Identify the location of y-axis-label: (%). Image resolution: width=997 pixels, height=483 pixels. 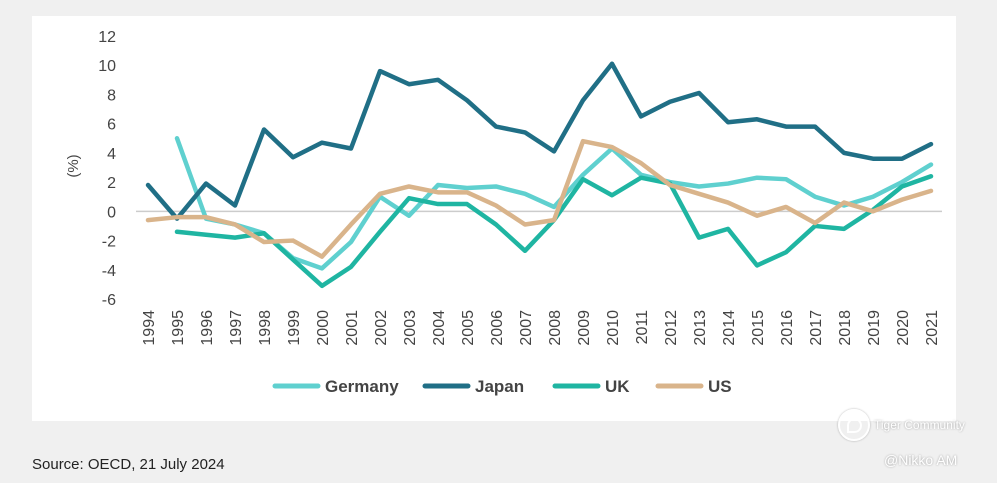
(73, 165).